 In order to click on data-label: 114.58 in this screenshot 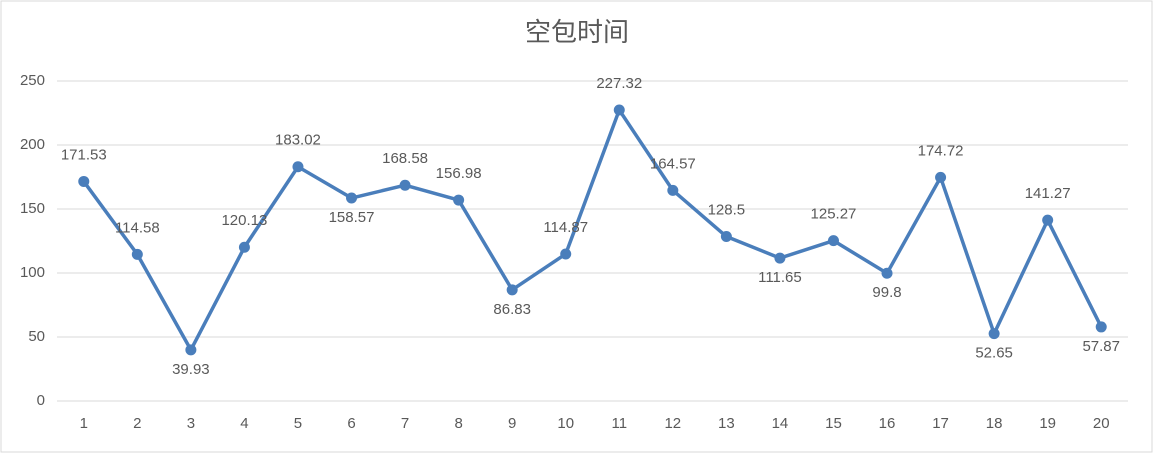, I will do `click(137, 227)`.